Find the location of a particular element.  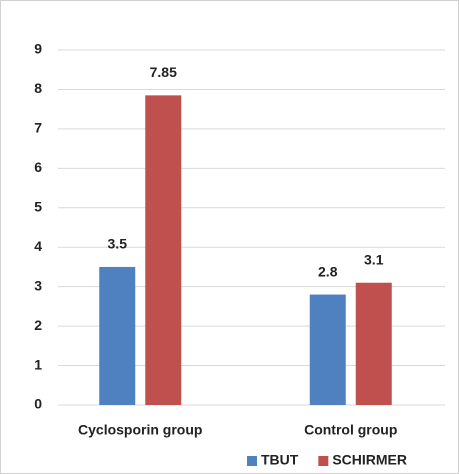

y-tick-label: 5 is located at coordinates (38, 206).